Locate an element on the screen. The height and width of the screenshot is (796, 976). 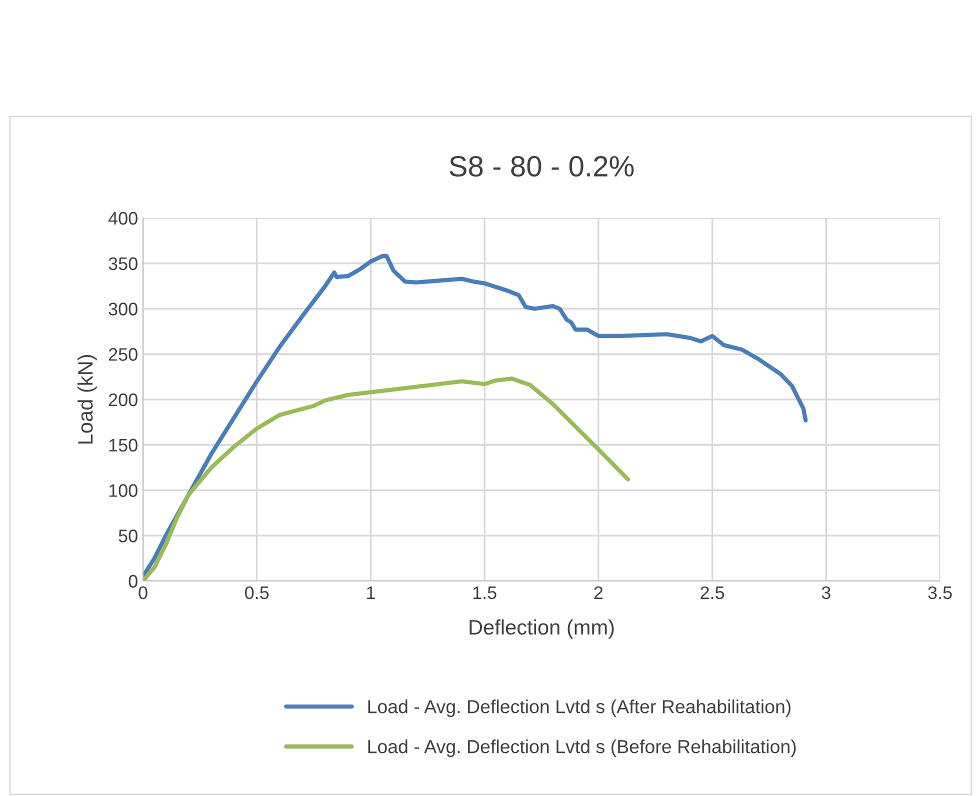
x-tick-label: 0 is located at coordinates (143, 593).